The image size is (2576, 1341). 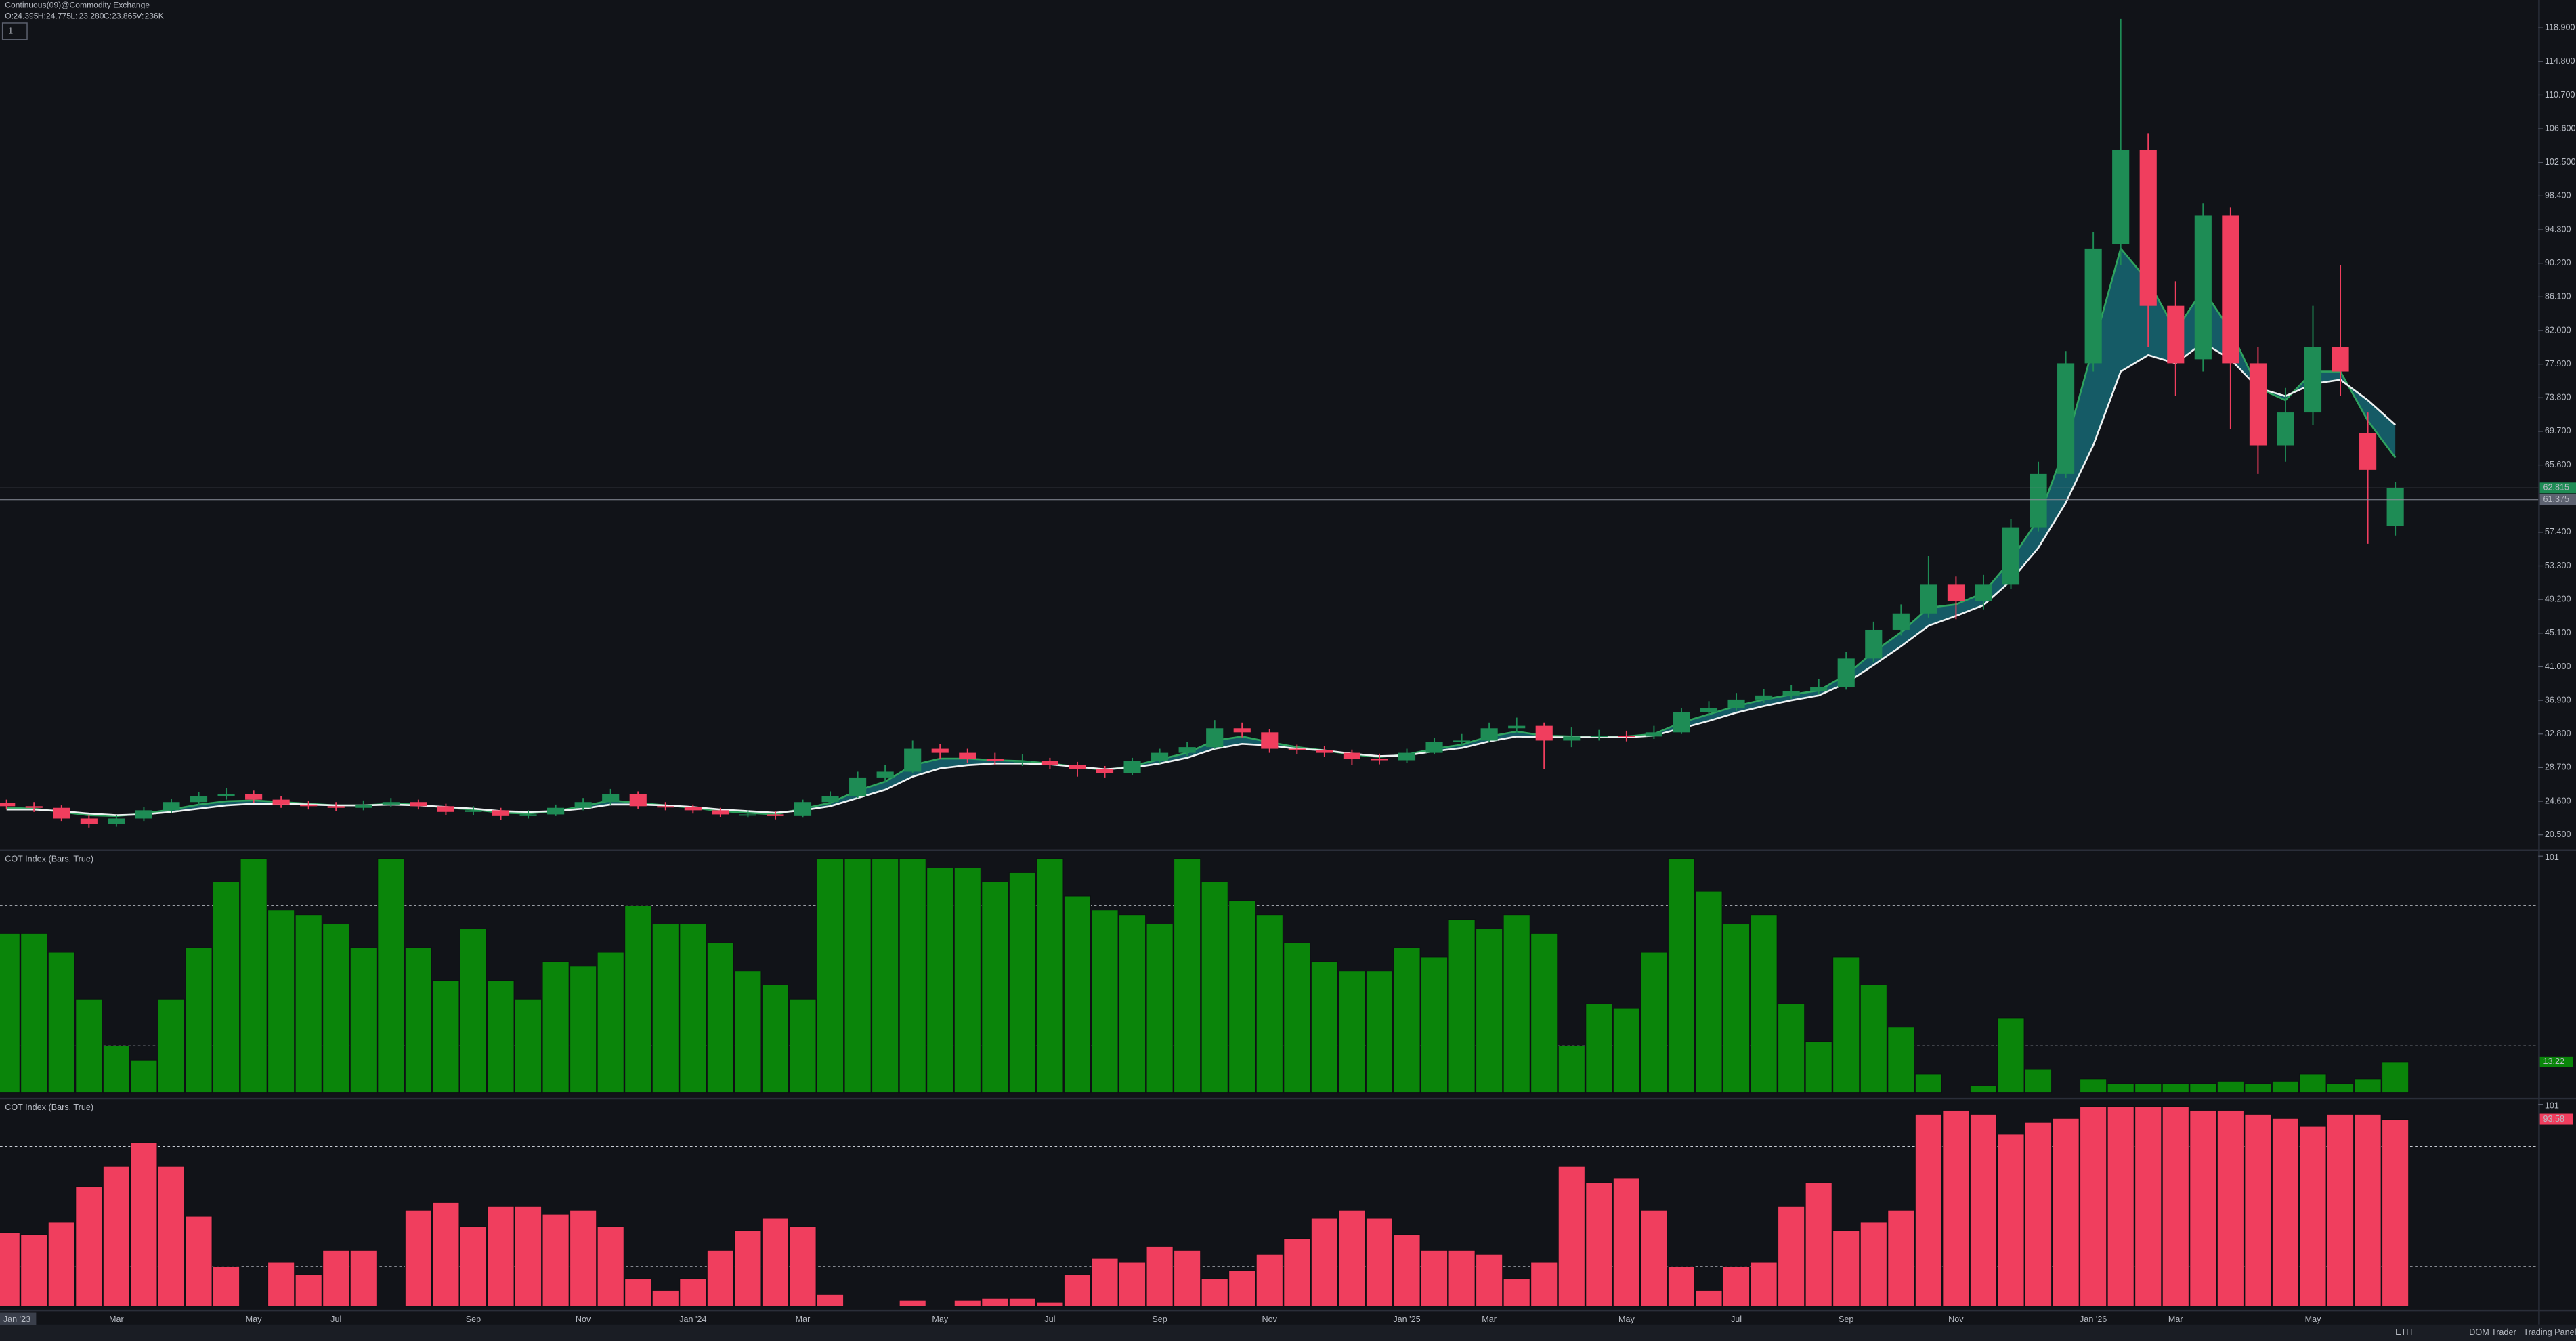 What do you see at coordinates (2558, 800) in the screenshot?
I see `y-tick-label: 24.600` at bounding box center [2558, 800].